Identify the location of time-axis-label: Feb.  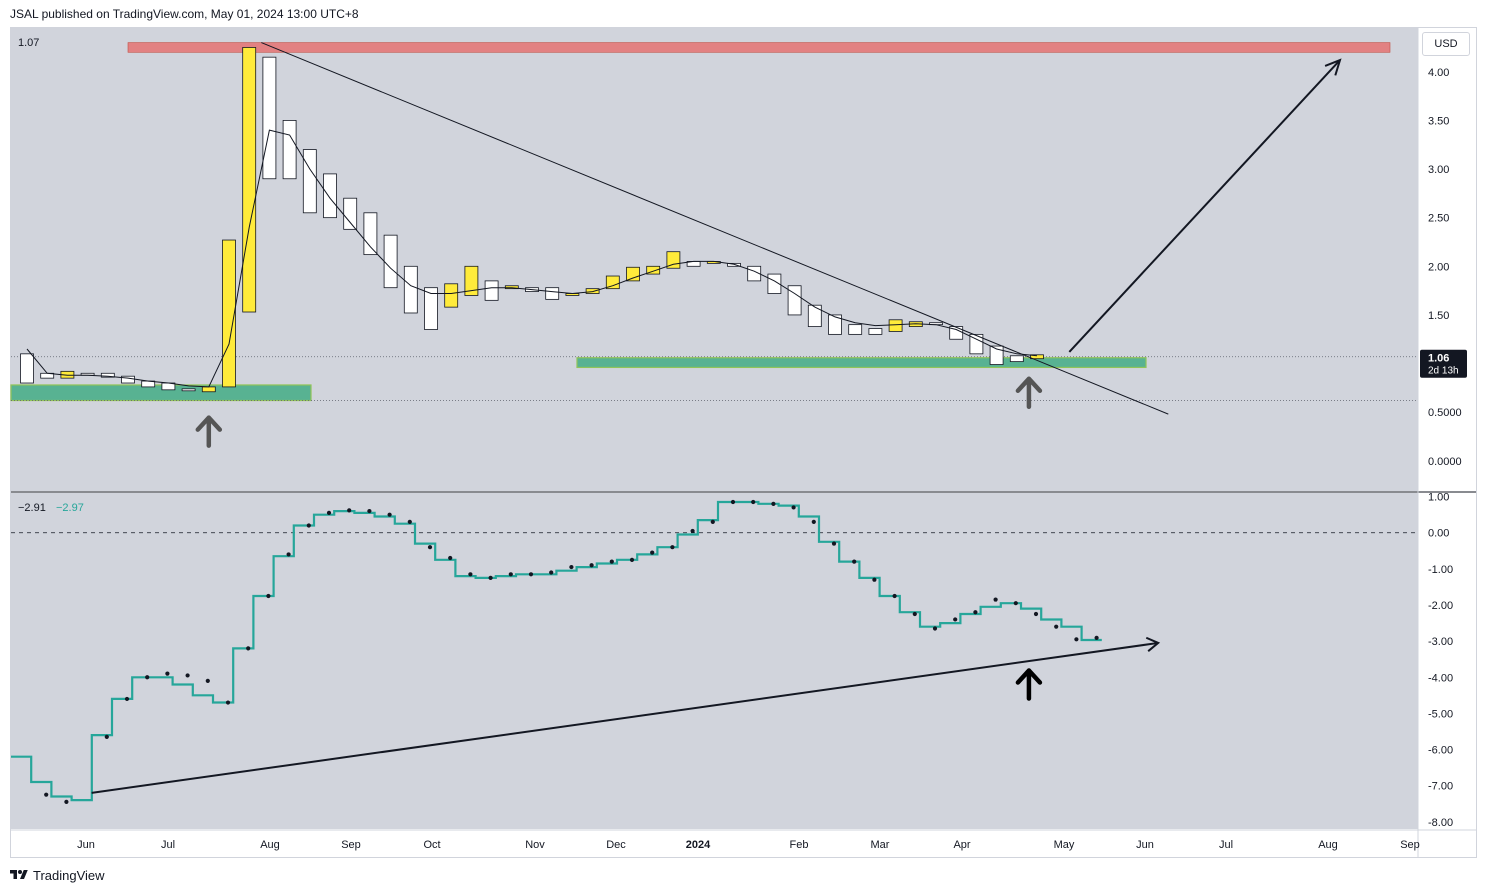
(799, 845).